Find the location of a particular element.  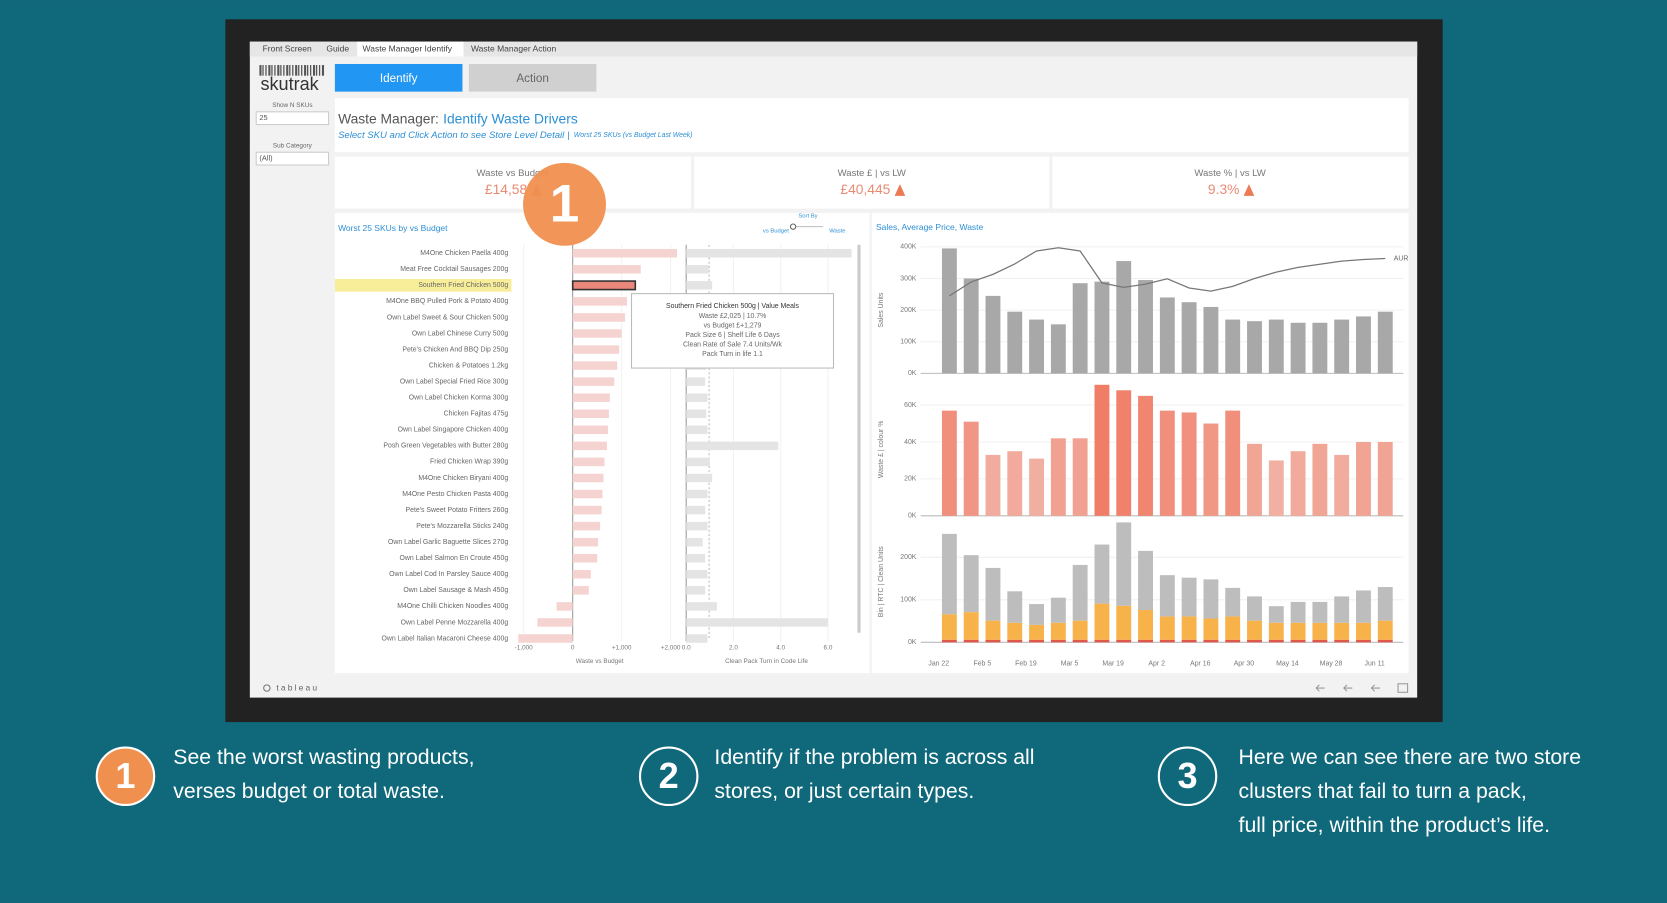

sku-label: M4One Pesto Chicken Pasta 400g is located at coordinates (455, 494).